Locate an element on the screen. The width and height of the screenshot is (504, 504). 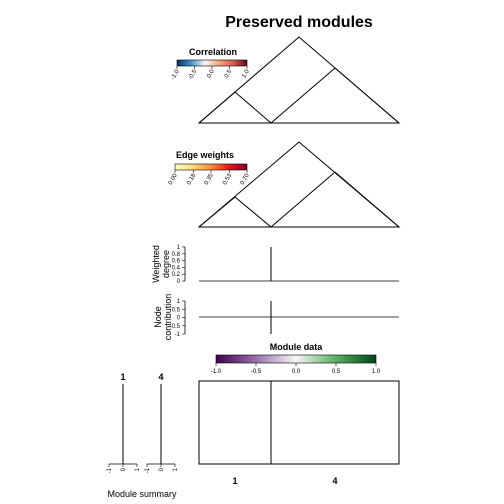
weighted-degree-tick-label: 0 is located at coordinates (179, 282).